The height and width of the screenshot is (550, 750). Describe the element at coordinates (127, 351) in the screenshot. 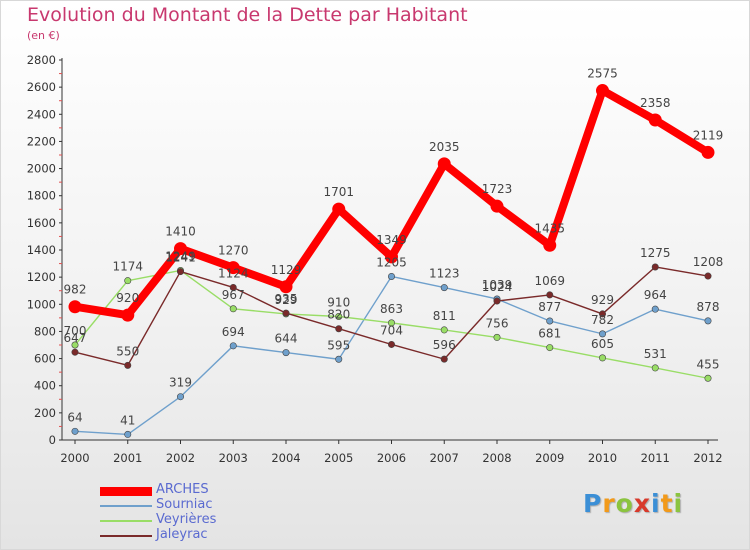

I see `data-label-jaleyrac: 550` at that location.